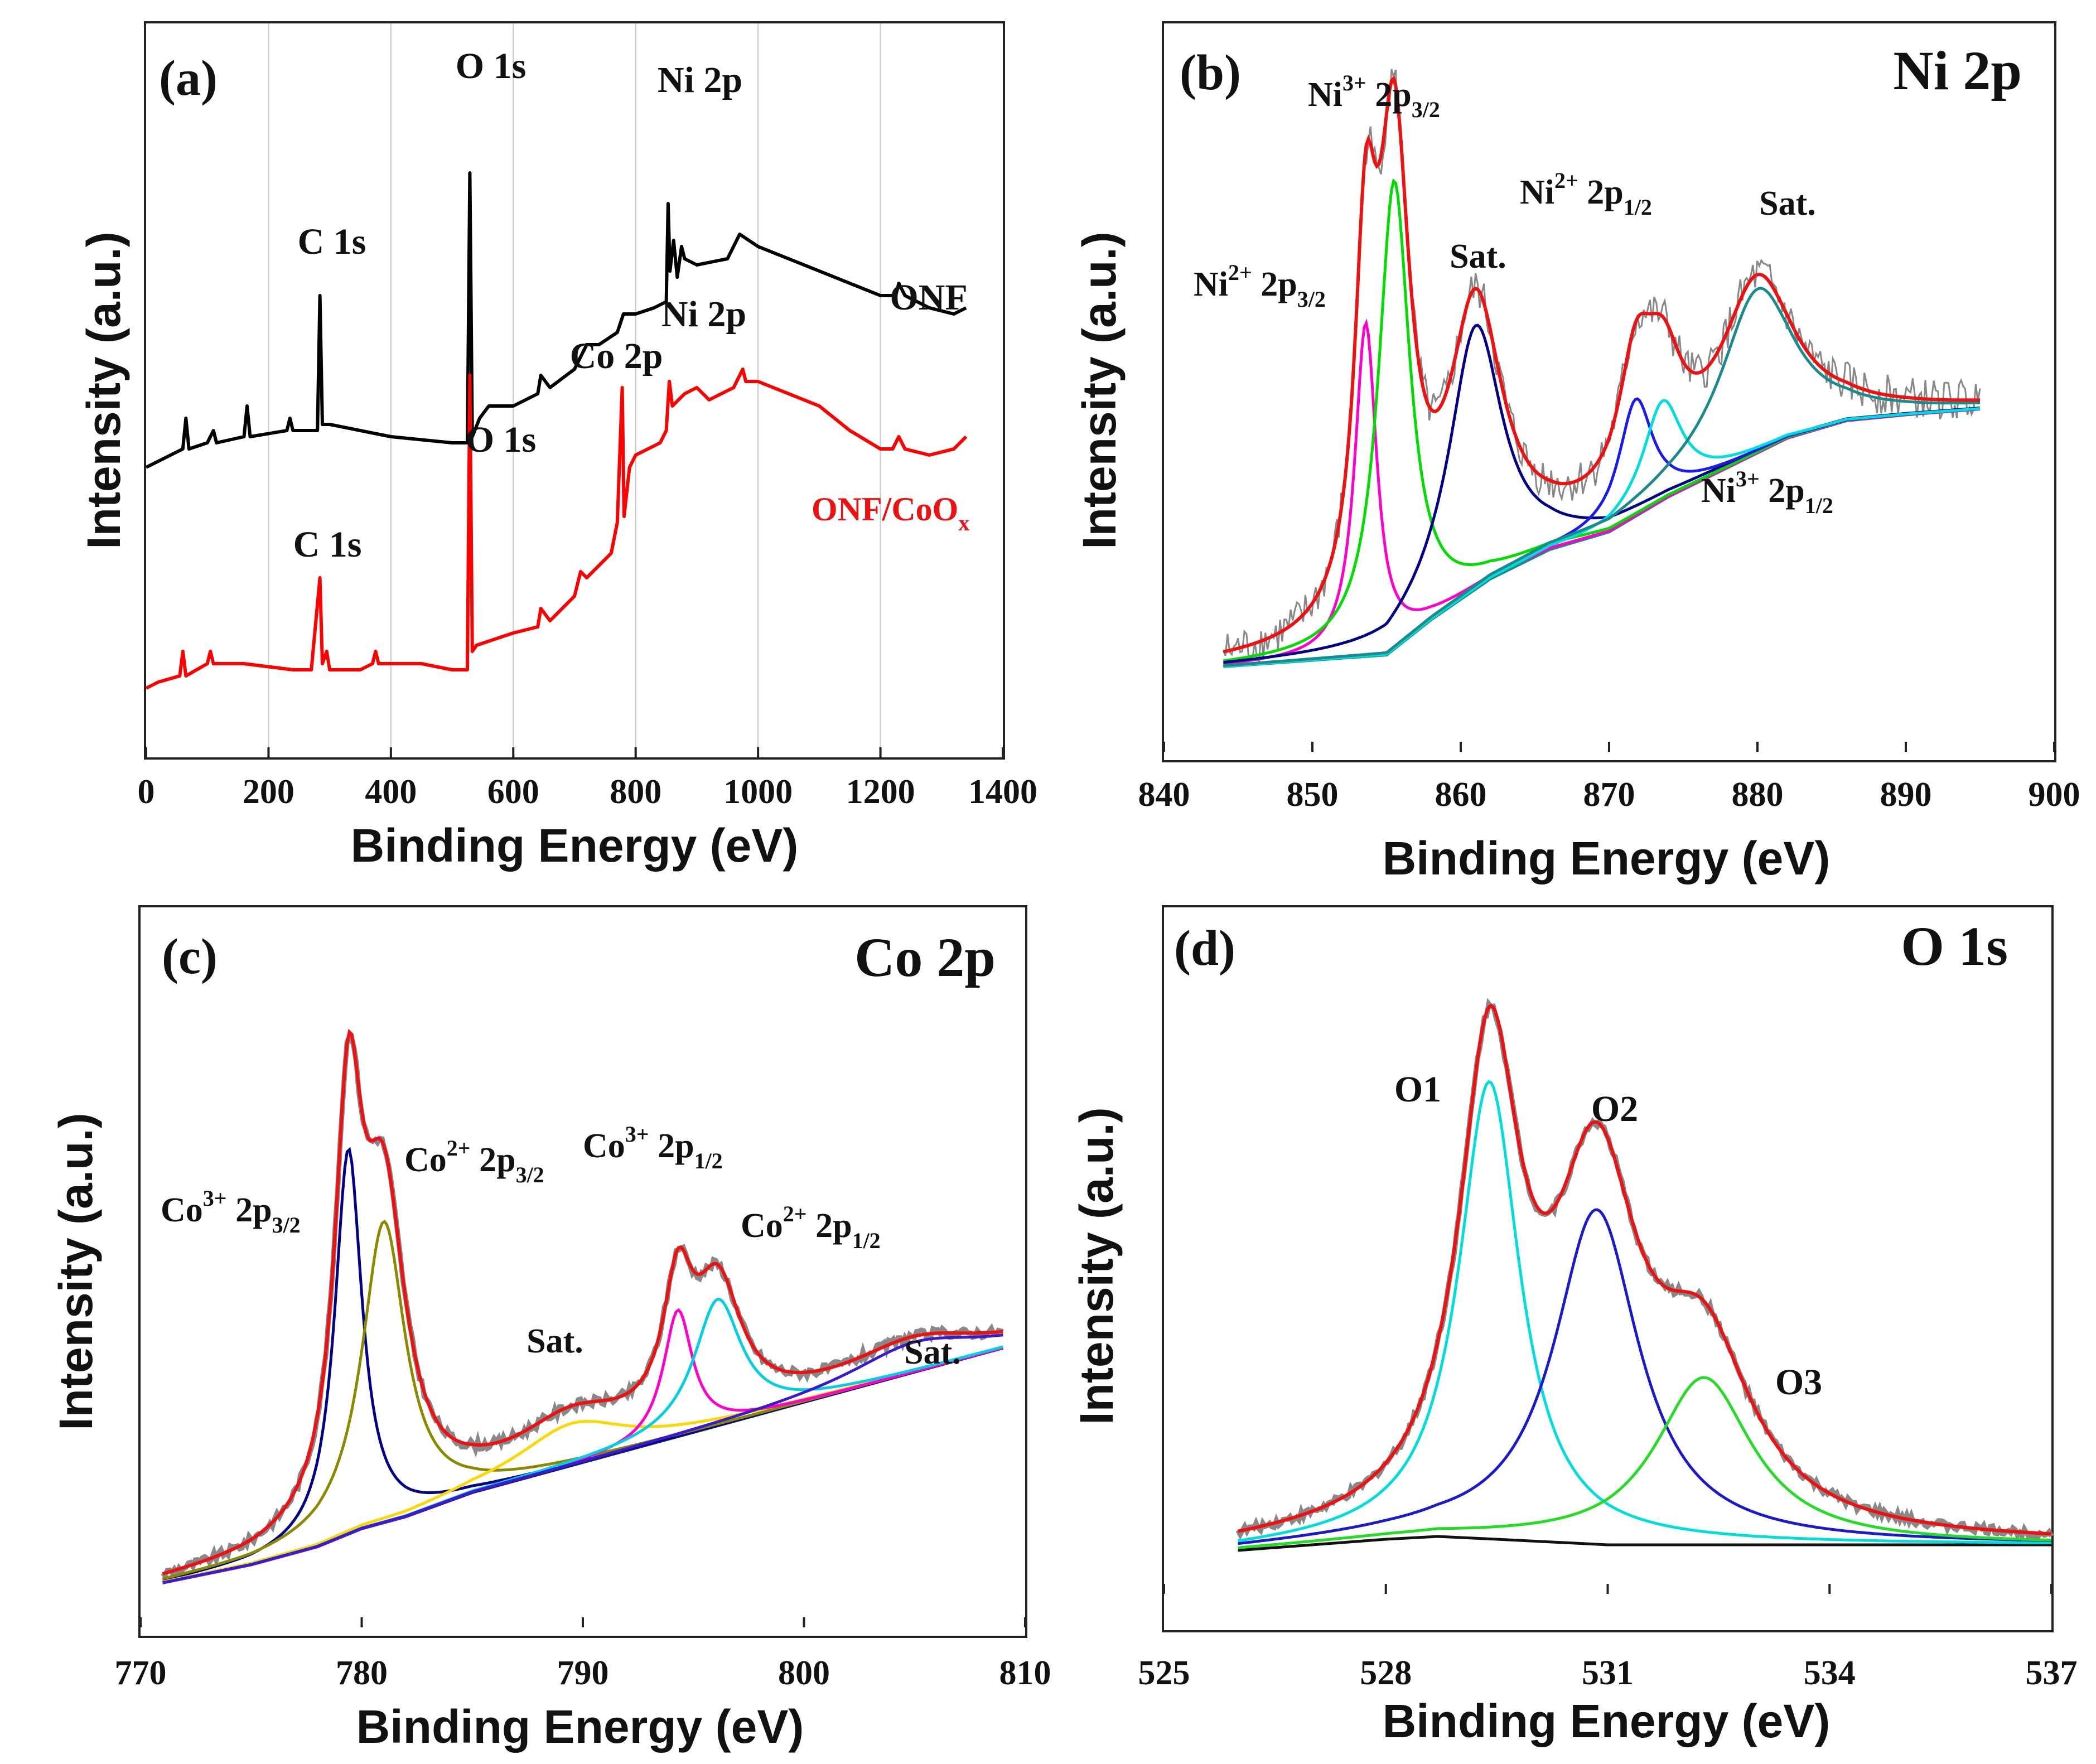 Image resolution: width=2096 pixels, height=1764 pixels. Describe the element at coordinates (933, 1352) in the screenshot. I see `annotation-c-sat-805: Sat.` at that location.